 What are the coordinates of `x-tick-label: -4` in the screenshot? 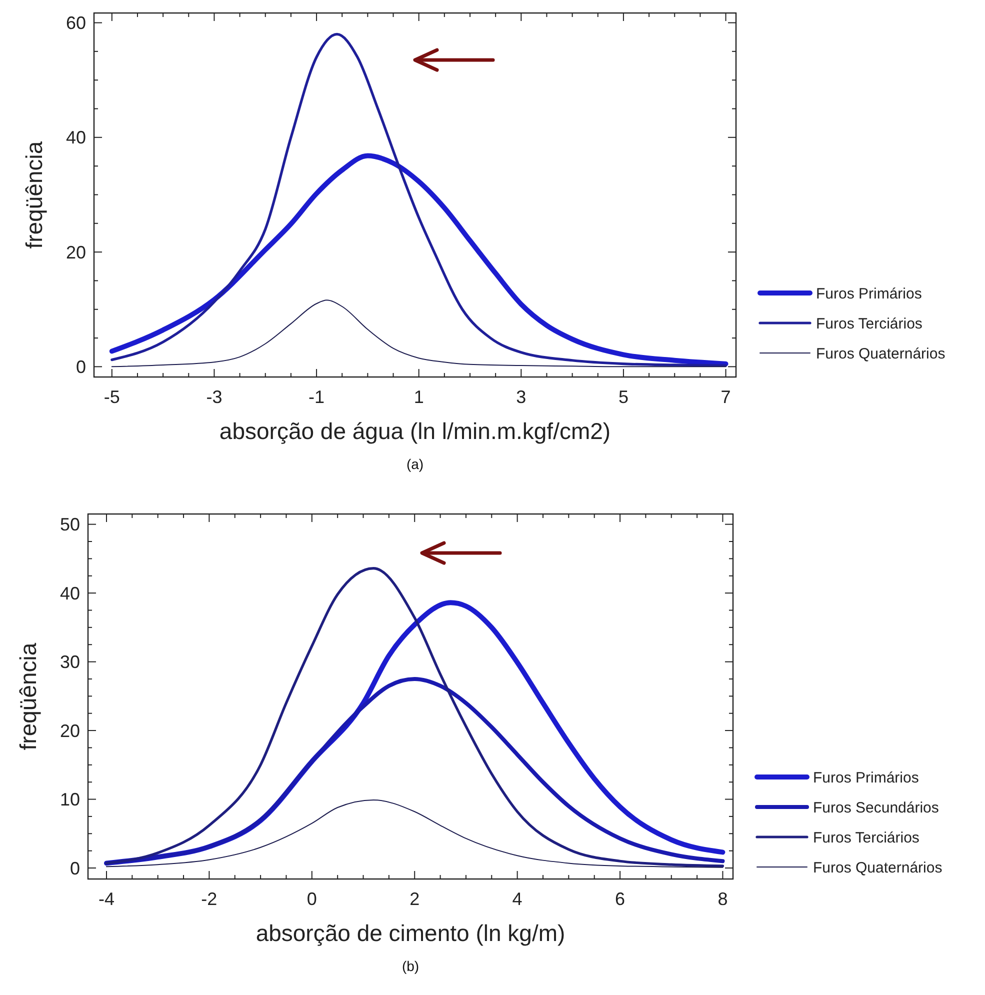 It's located at (106, 899).